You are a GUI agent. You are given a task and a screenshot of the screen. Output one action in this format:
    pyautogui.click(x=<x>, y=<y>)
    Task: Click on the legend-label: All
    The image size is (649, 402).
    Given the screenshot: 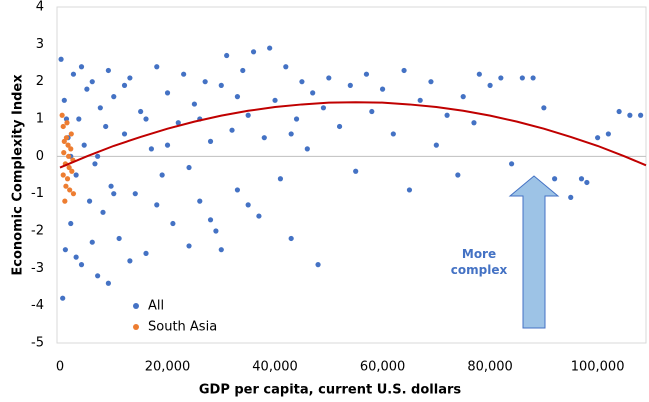 What is the action you would take?
    pyautogui.click(x=156, y=306)
    